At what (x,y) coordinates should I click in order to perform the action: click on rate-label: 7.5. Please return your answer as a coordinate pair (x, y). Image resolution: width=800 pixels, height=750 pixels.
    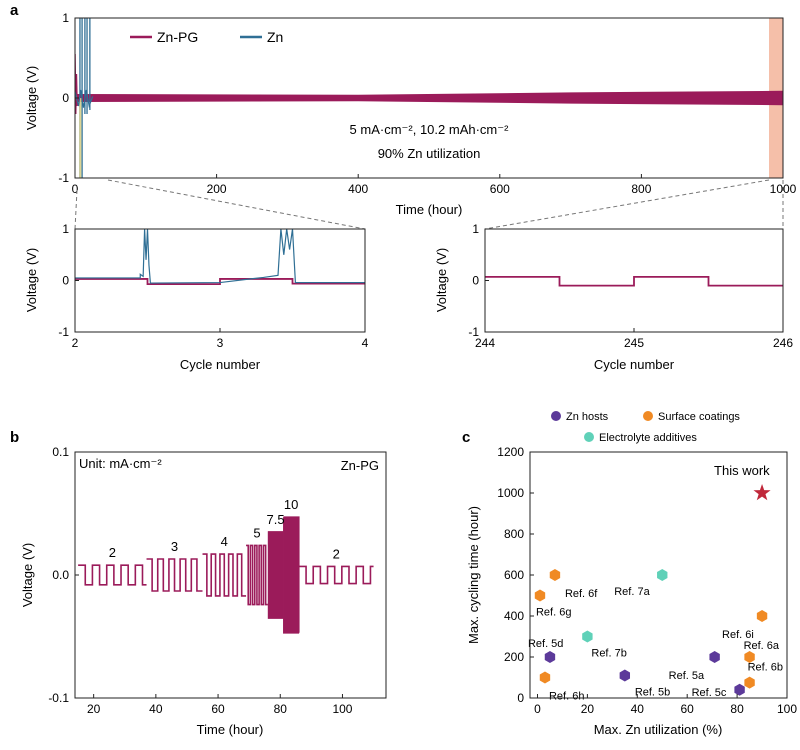
    Looking at the image, I should click on (276, 519).